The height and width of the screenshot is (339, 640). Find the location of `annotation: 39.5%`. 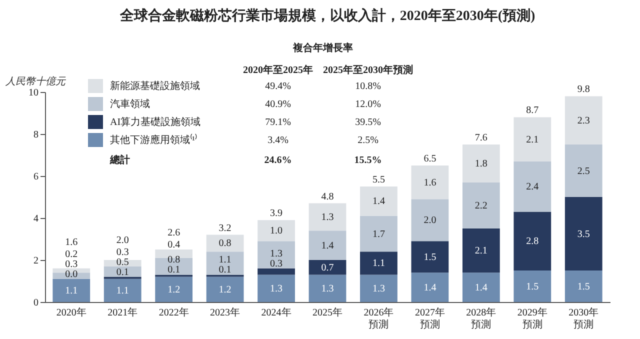

annotation: 39.5% is located at coordinates (368, 122).